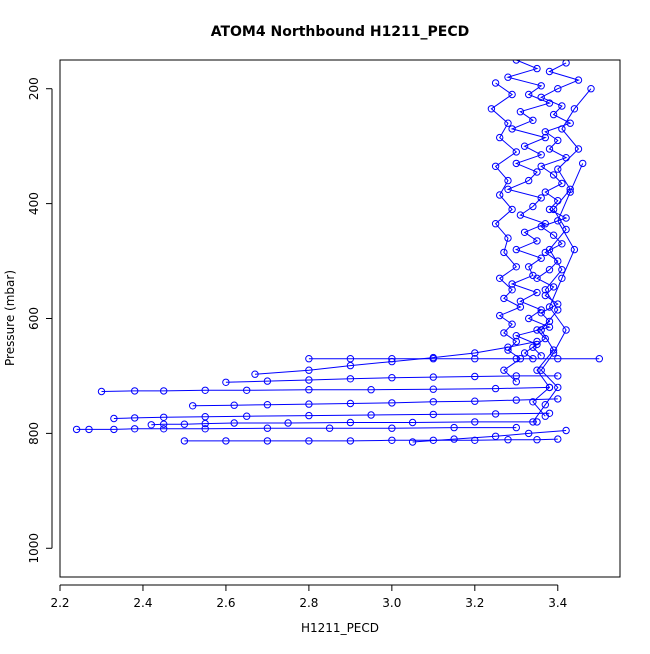  I want to click on x-tick-label: 2.6, so click(225, 603).